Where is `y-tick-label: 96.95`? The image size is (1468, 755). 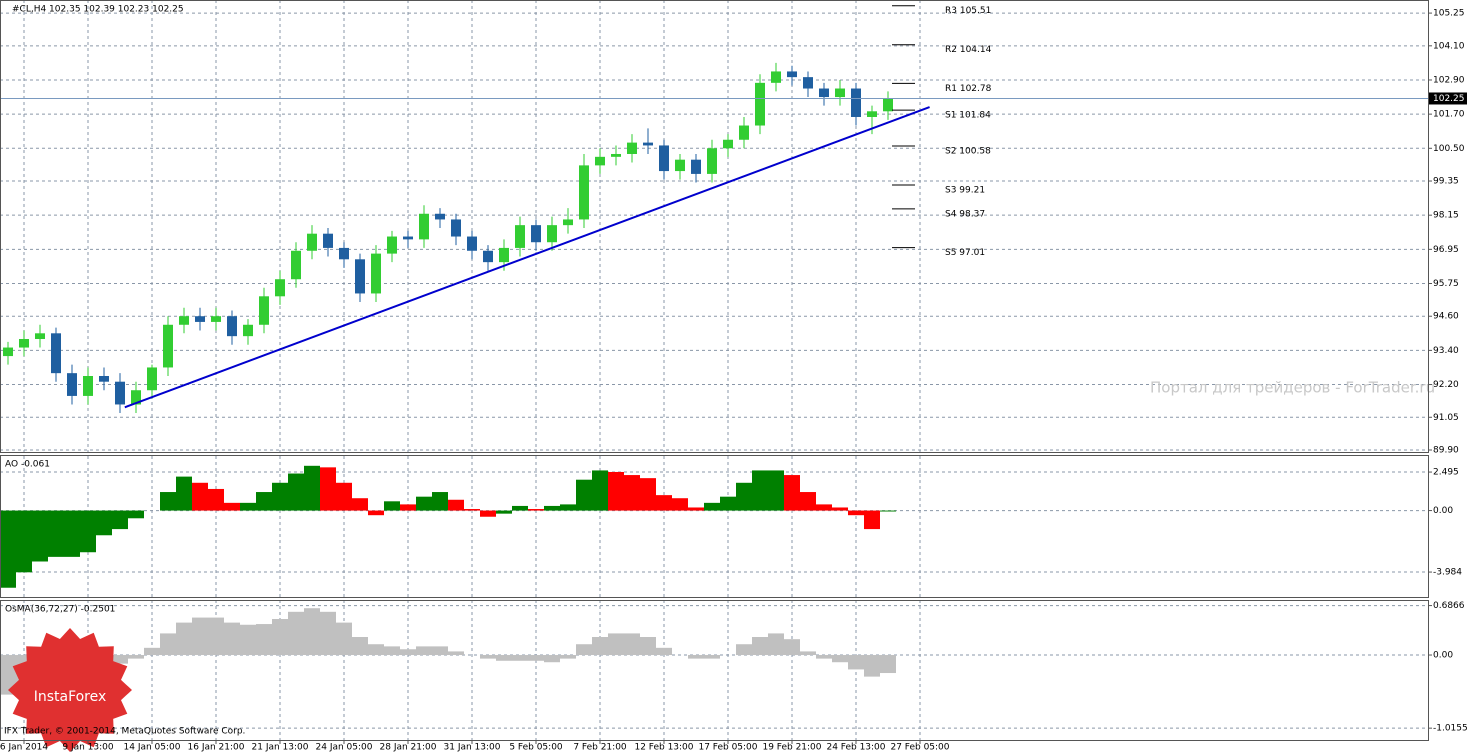 y-tick-label: 96.95 is located at coordinates (1446, 250).